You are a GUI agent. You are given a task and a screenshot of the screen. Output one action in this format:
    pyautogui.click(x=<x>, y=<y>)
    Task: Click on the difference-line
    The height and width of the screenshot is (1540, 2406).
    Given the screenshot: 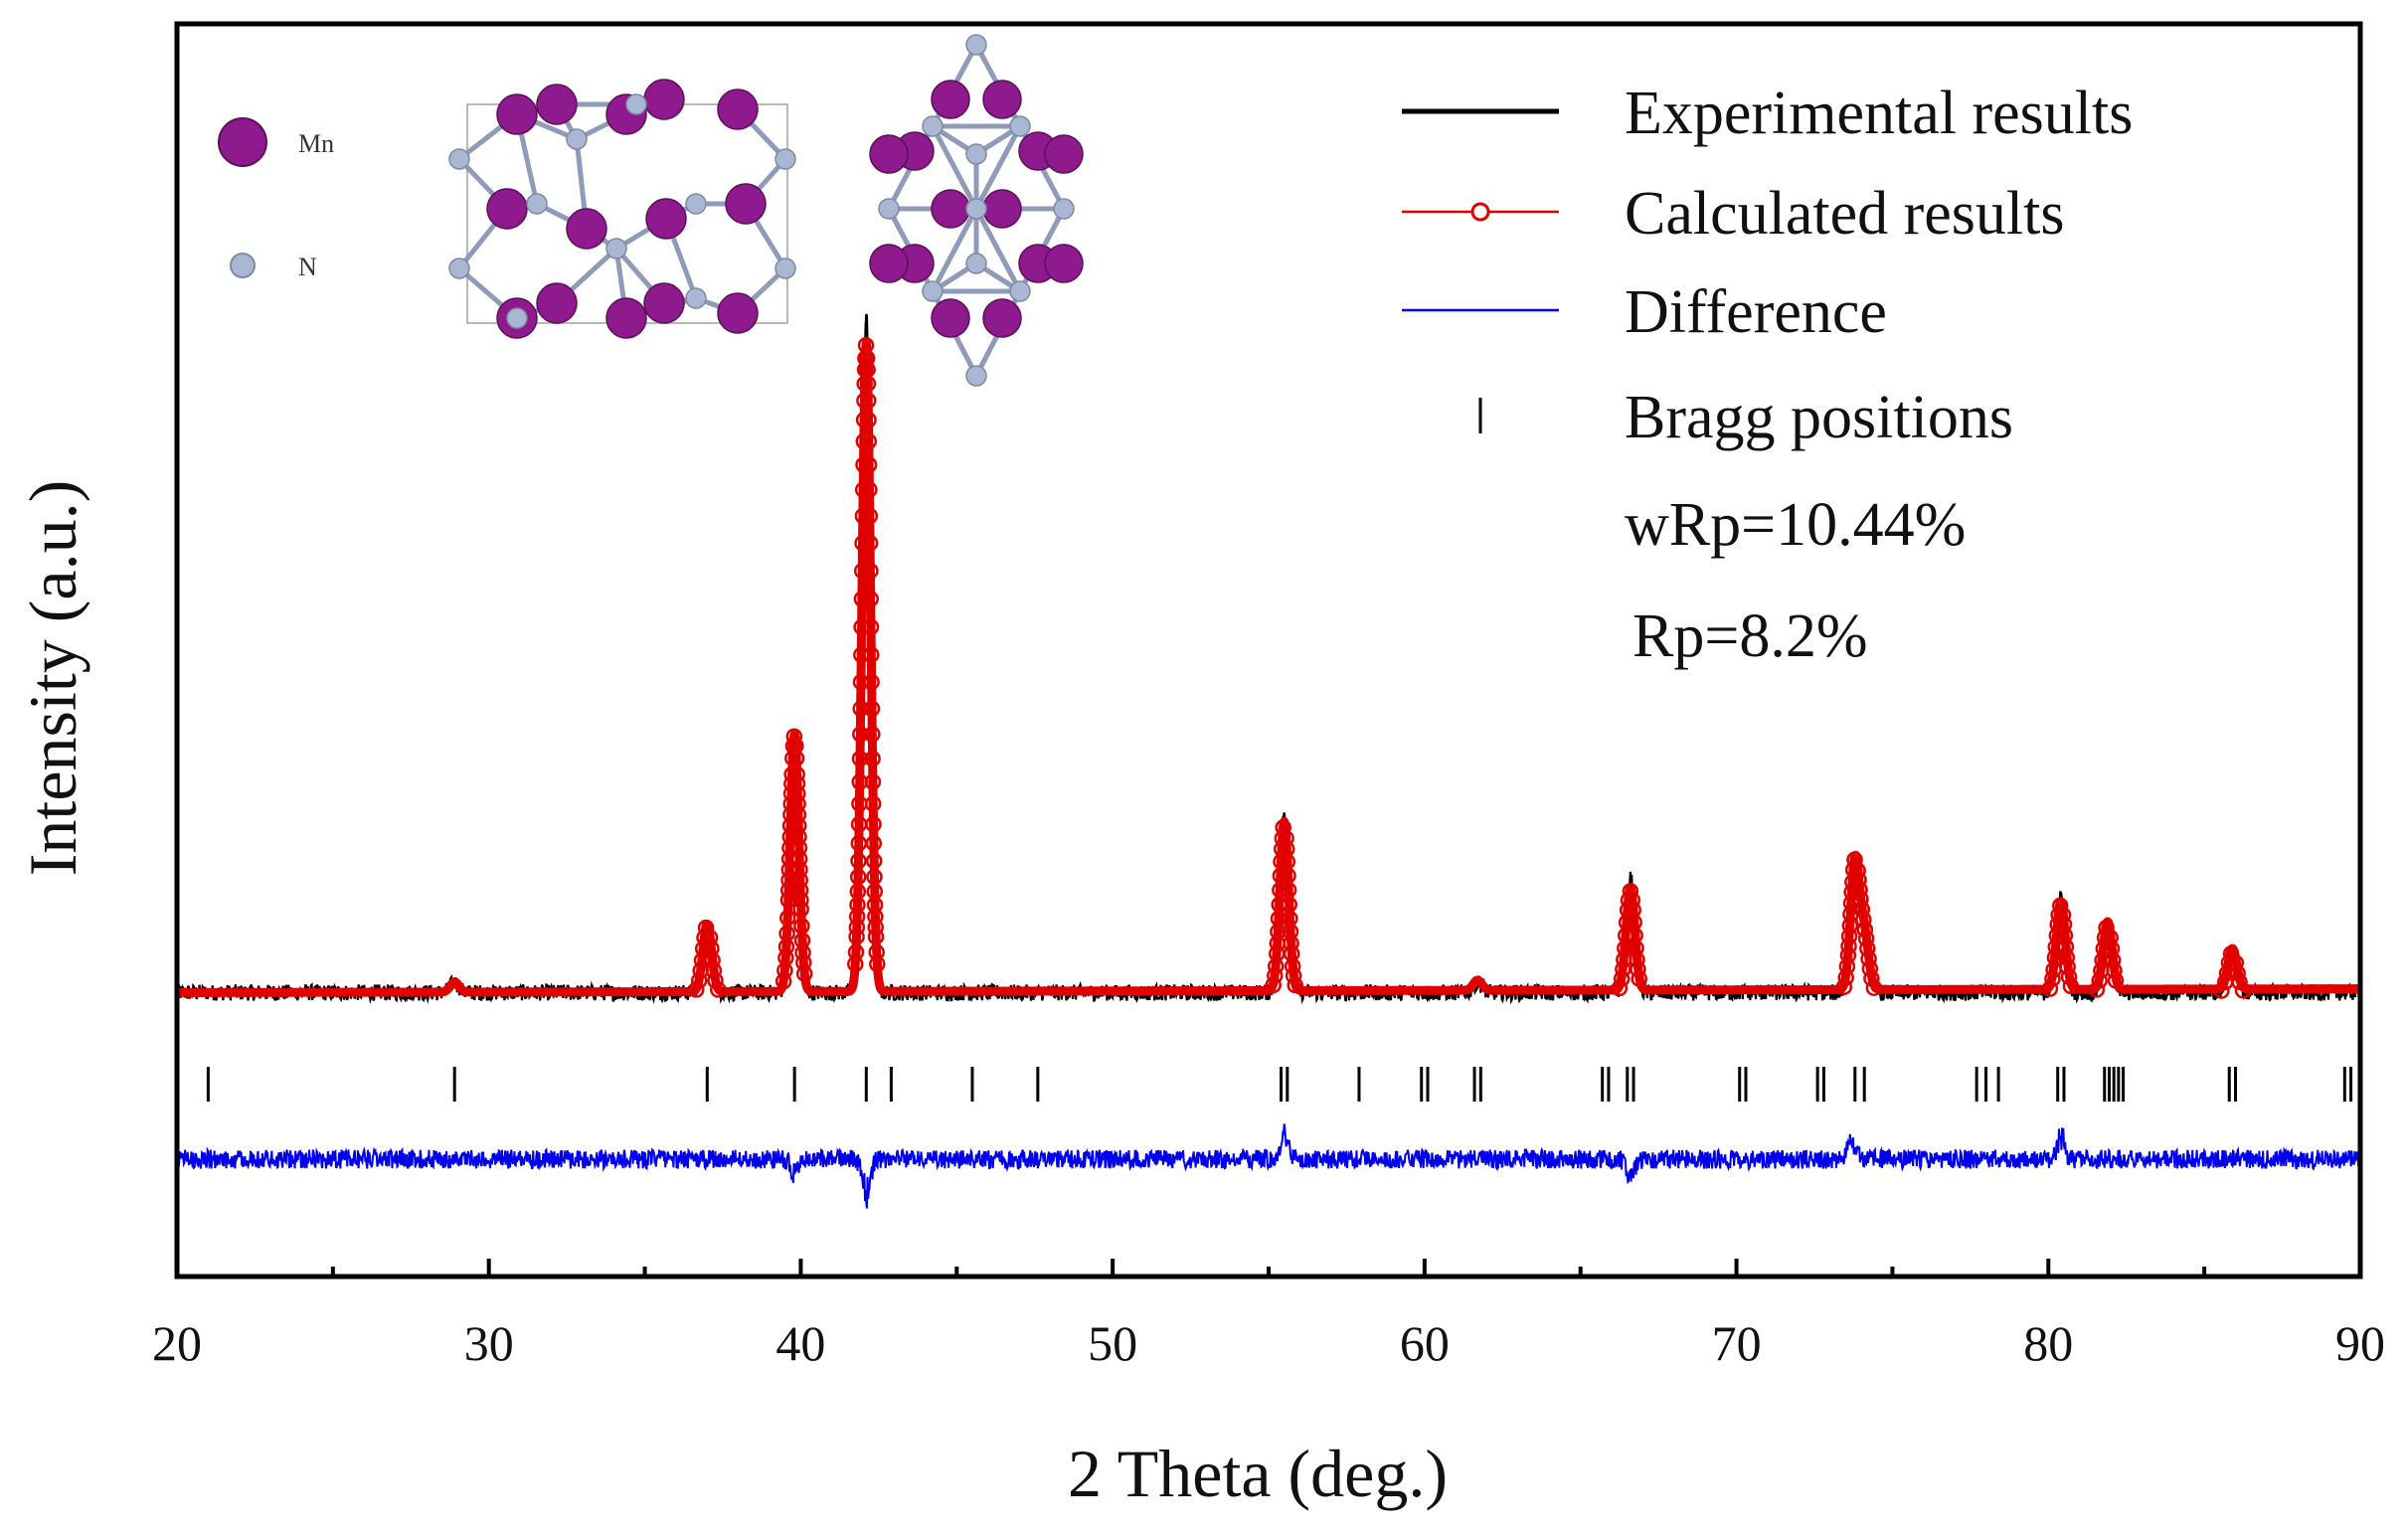 What is the action you would take?
    pyautogui.click(x=1268, y=1166)
    